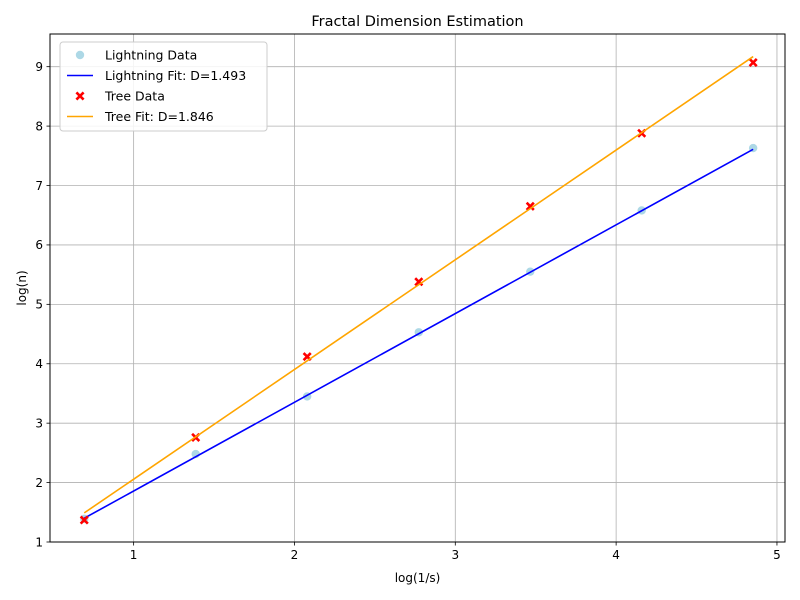 The width and height of the screenshot is (800, 600). Describe the element at coordinates (39, 423) in the screenshot. I see `y-tick-label: 3` at that location.